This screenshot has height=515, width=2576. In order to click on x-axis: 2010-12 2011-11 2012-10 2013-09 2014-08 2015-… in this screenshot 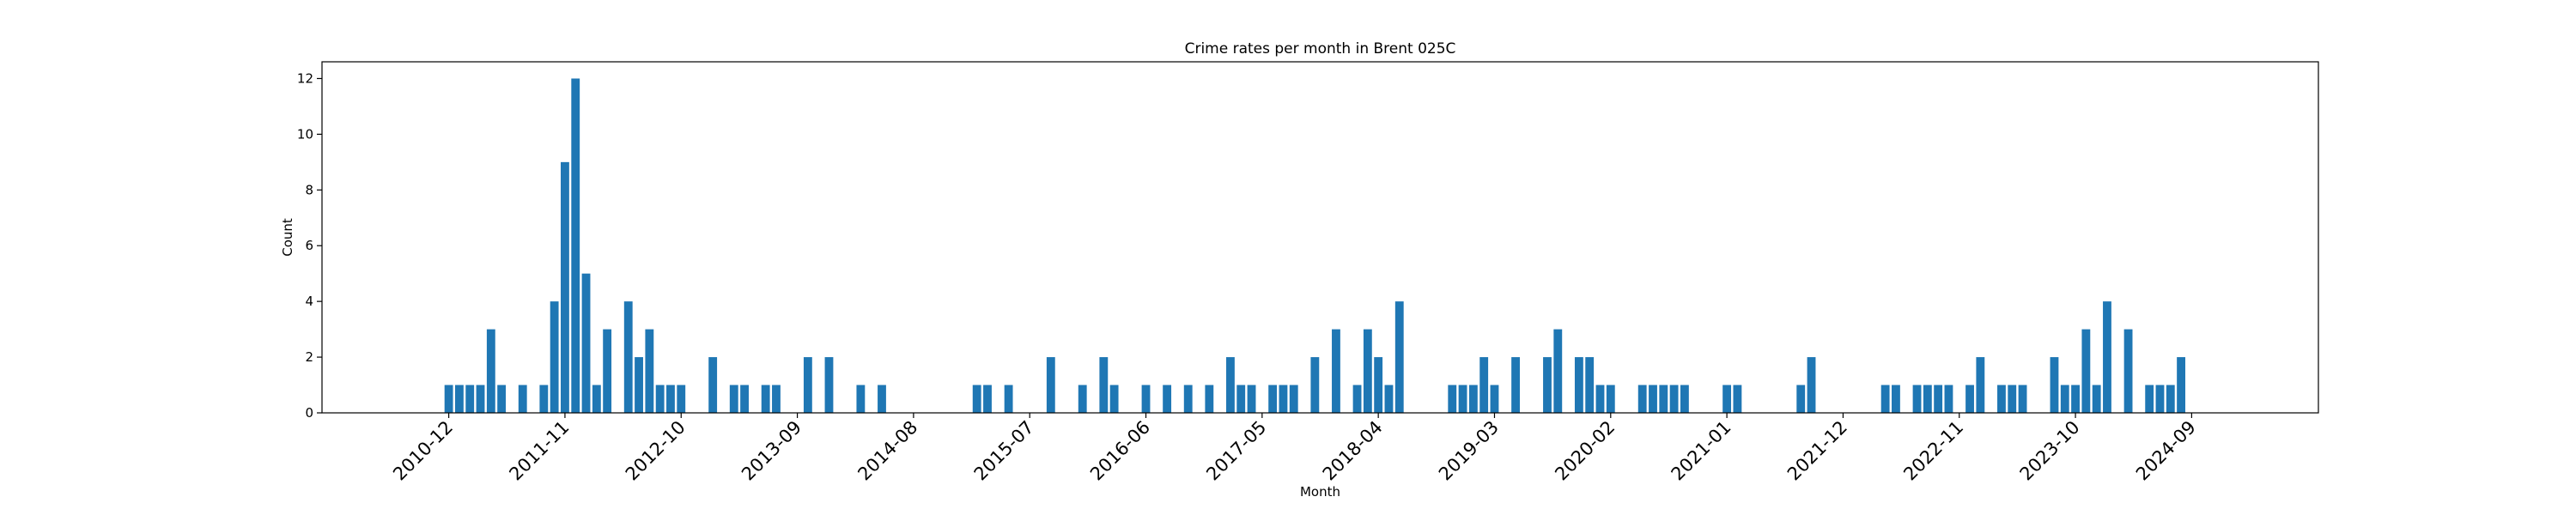, I will do `click(1294, 449)`.